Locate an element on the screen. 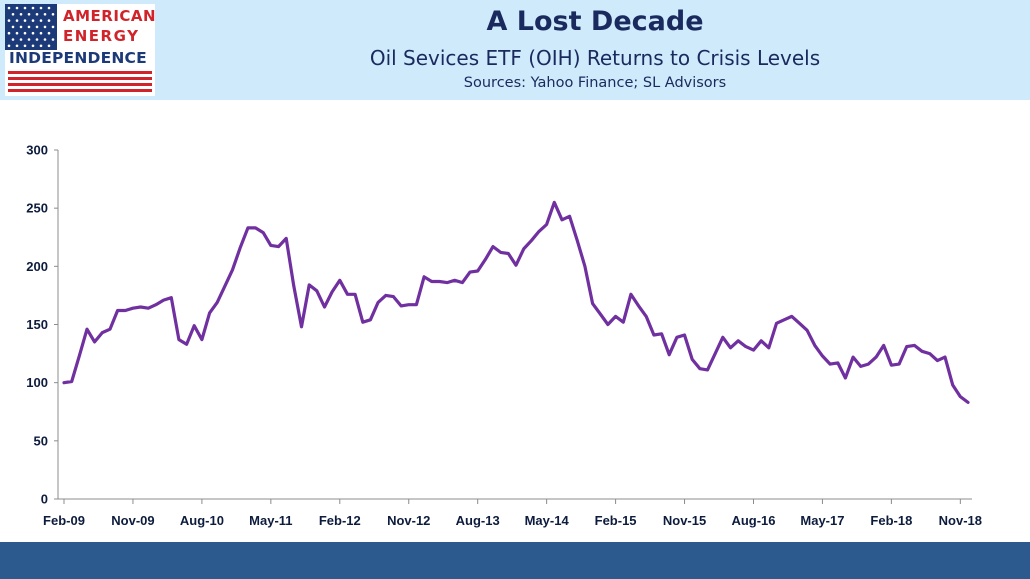  logo: AMERICAN ENERGY INDEPENDENCE is located at coordinates (81, 50).